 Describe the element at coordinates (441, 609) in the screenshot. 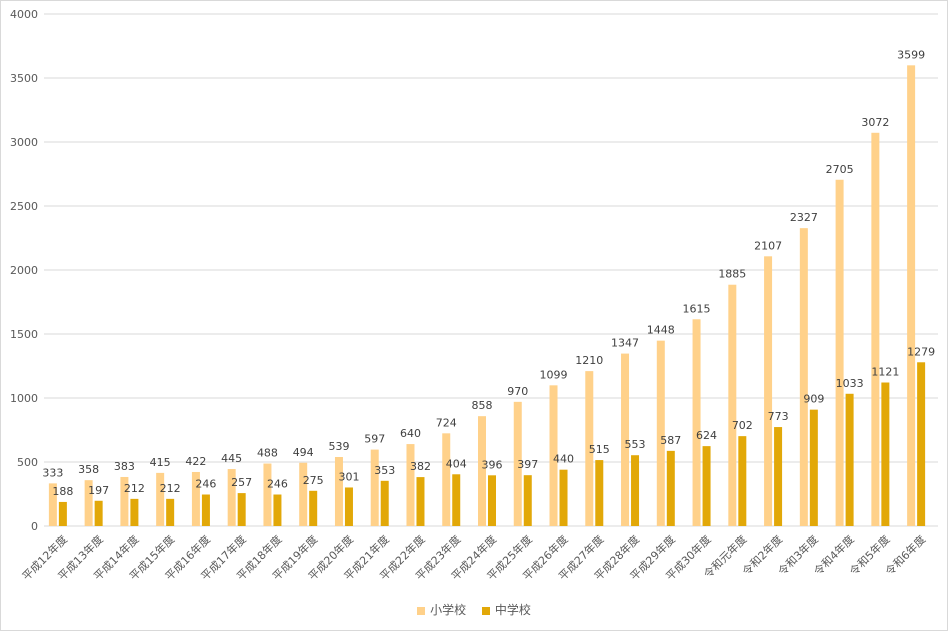

I see `legend-item-elementary: 小学校` at that location.